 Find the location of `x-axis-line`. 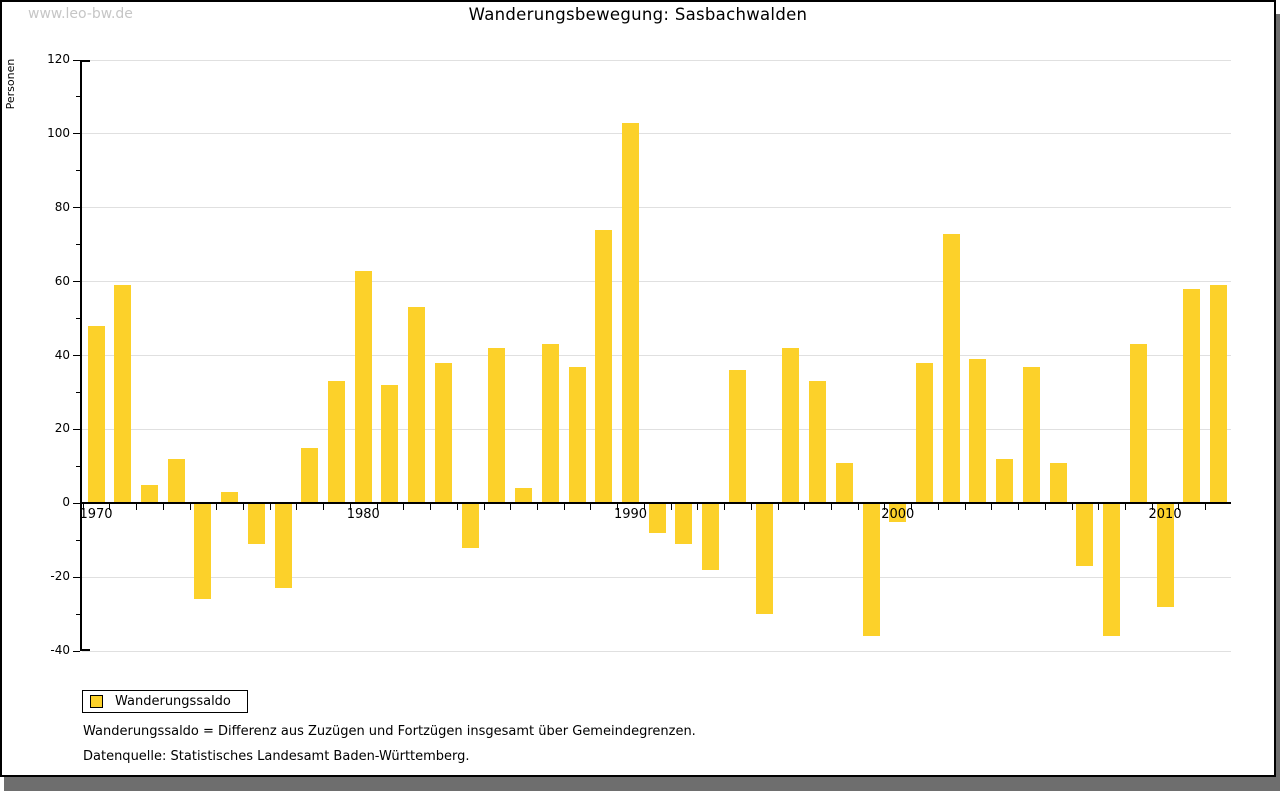

x-axis-line is located at coordinates (655, 503).